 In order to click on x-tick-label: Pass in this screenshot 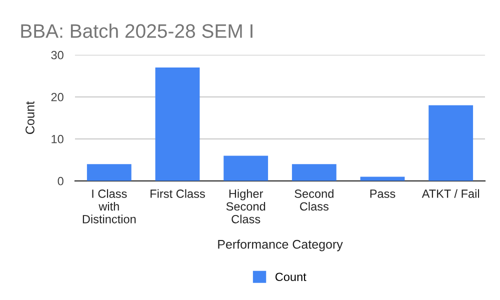, I will do `click(383, 194)`.